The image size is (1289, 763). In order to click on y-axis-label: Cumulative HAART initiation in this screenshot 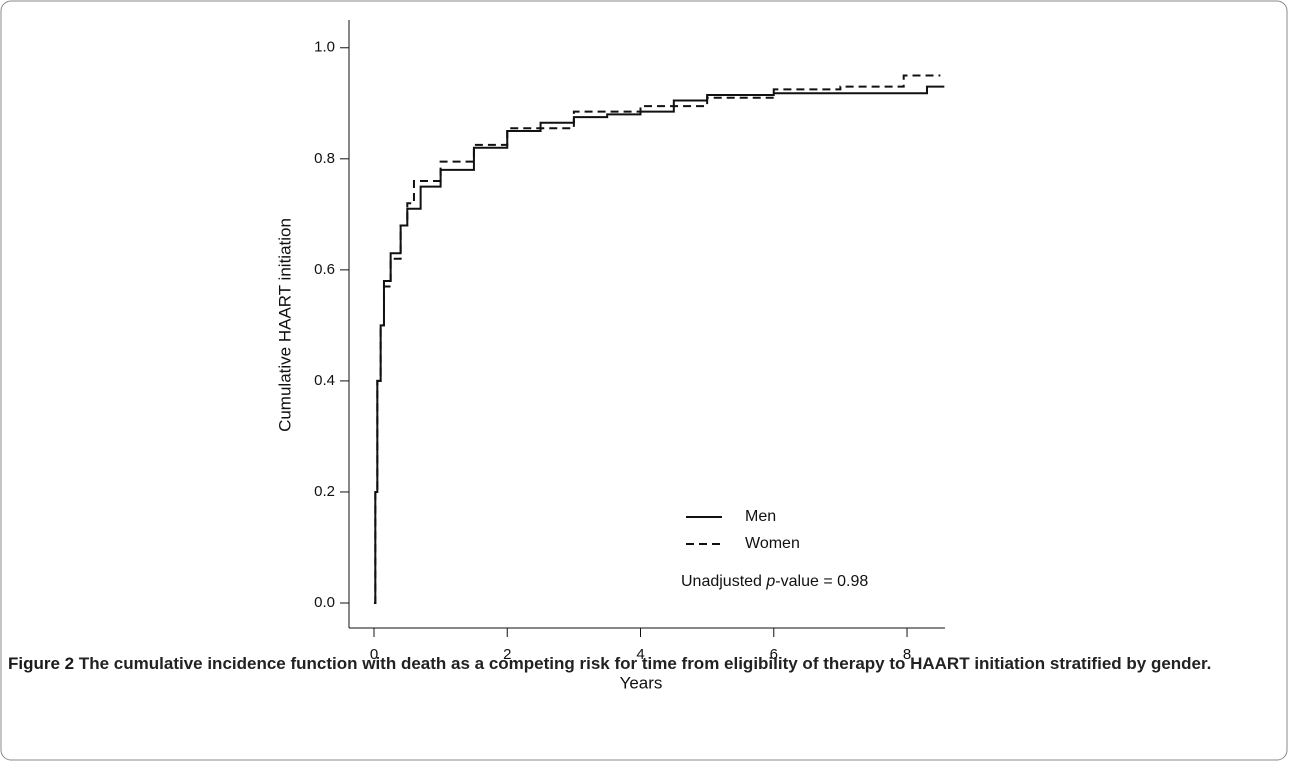, I will do `click(284, 325)`.